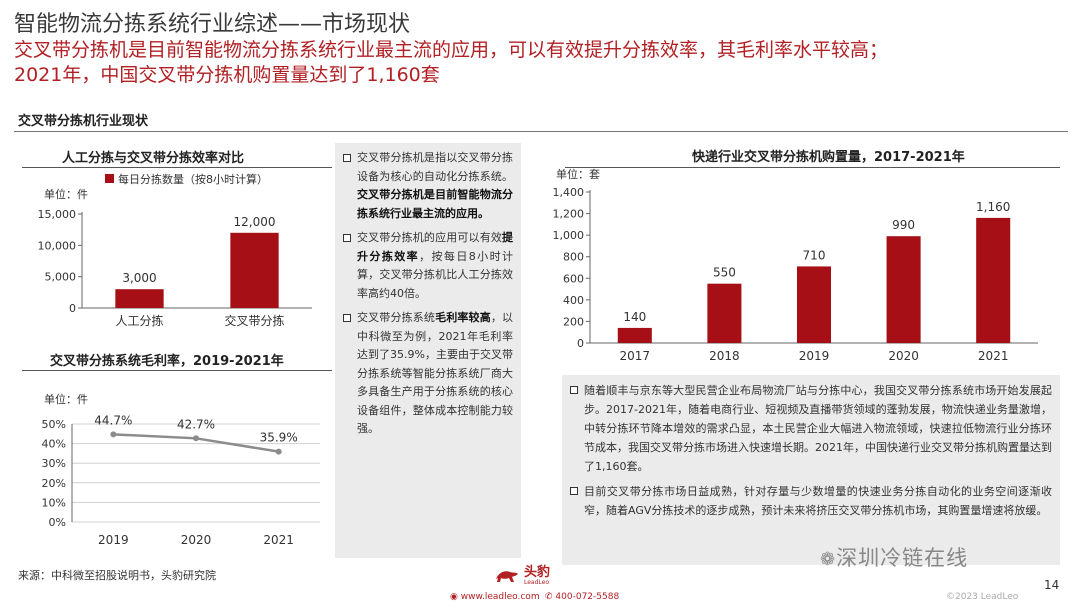 This screenshot has width=1080, height=608. Describe the element at coordinates (582, 597) in the screenshot. I see `phone-number: ✆ 400-072-5588` at that location.